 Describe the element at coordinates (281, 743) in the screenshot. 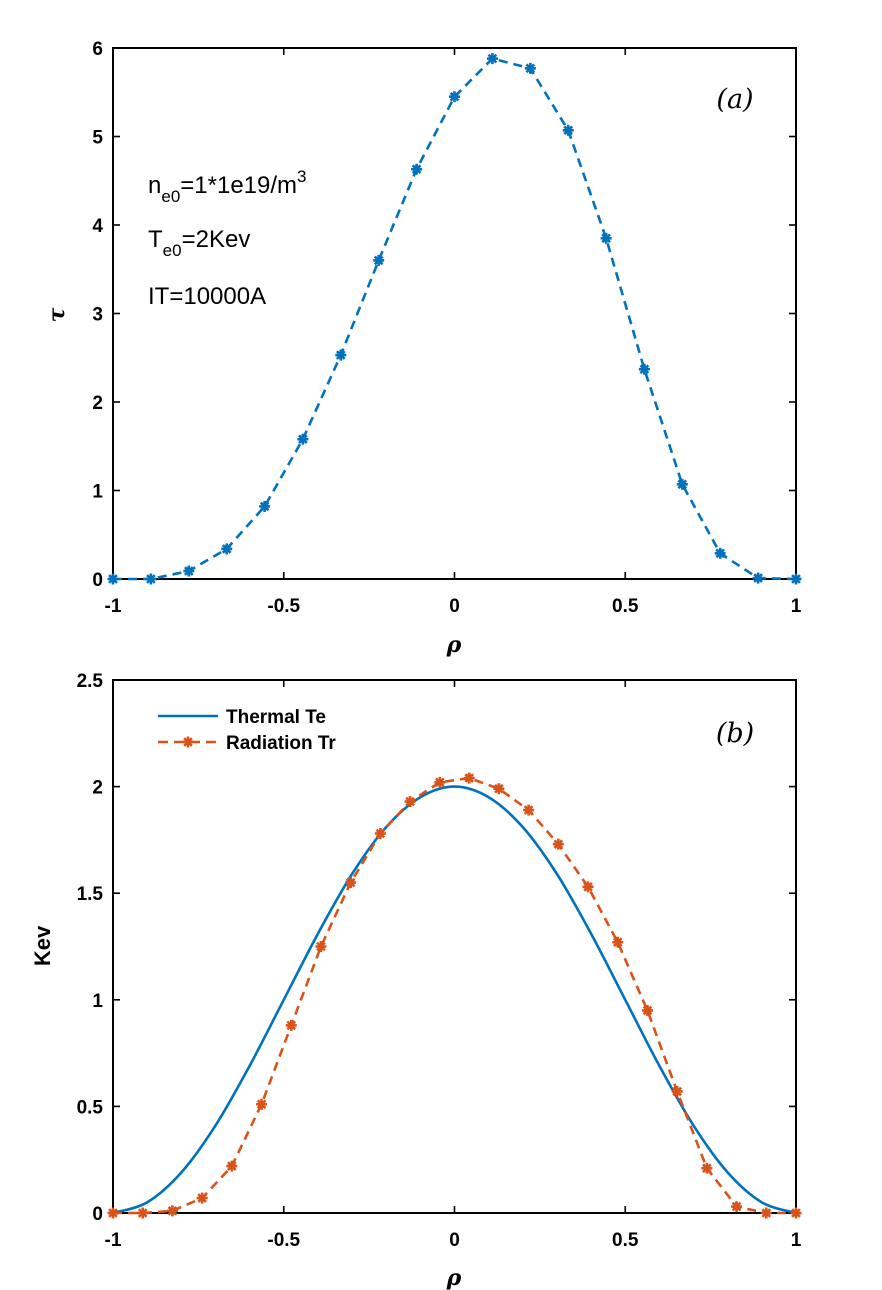

I see `legend-label-radiation: Radiation Tr` at that location.